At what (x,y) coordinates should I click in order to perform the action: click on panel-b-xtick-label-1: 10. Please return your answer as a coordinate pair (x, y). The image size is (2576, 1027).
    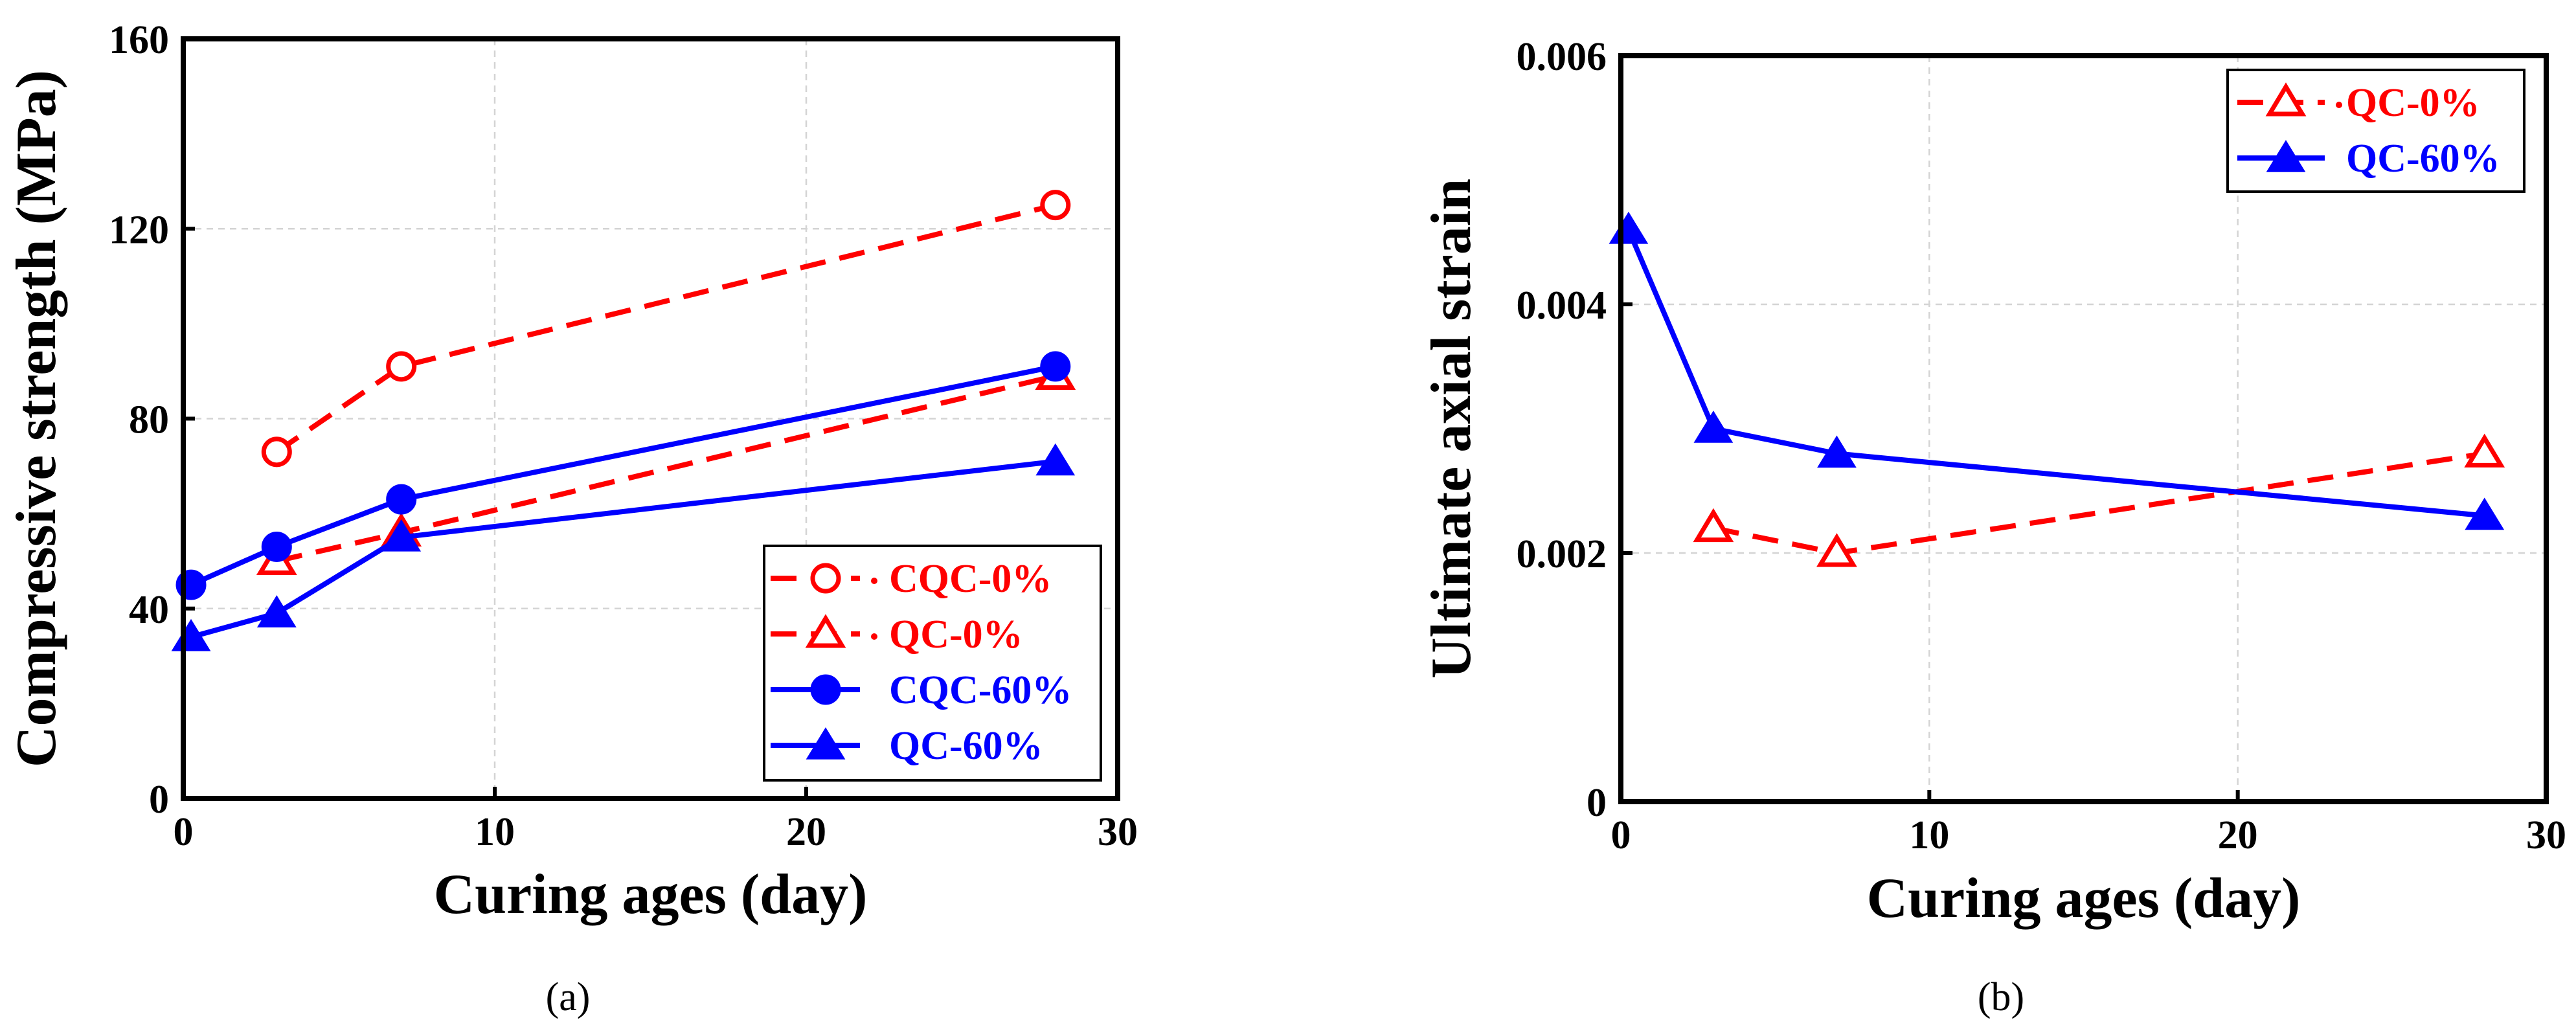
    Looking at the image, I should click on (1929, 835).